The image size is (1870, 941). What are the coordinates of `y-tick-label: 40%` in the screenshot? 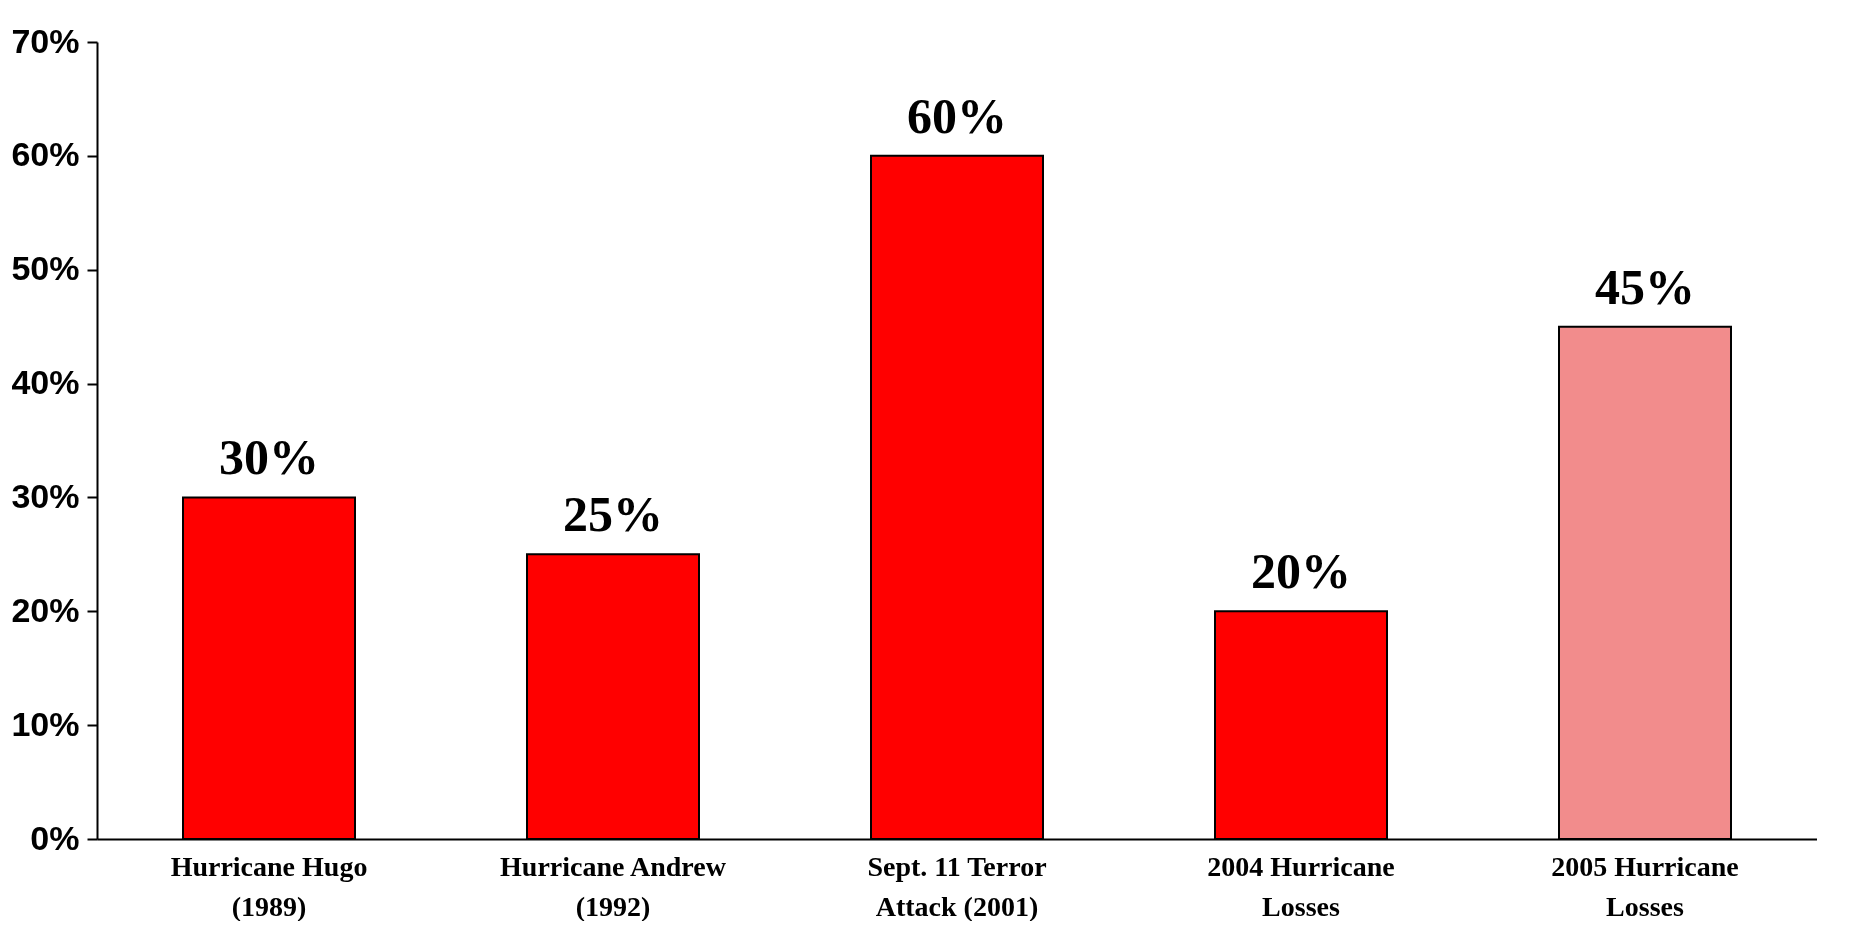 It's located at (45, 382).